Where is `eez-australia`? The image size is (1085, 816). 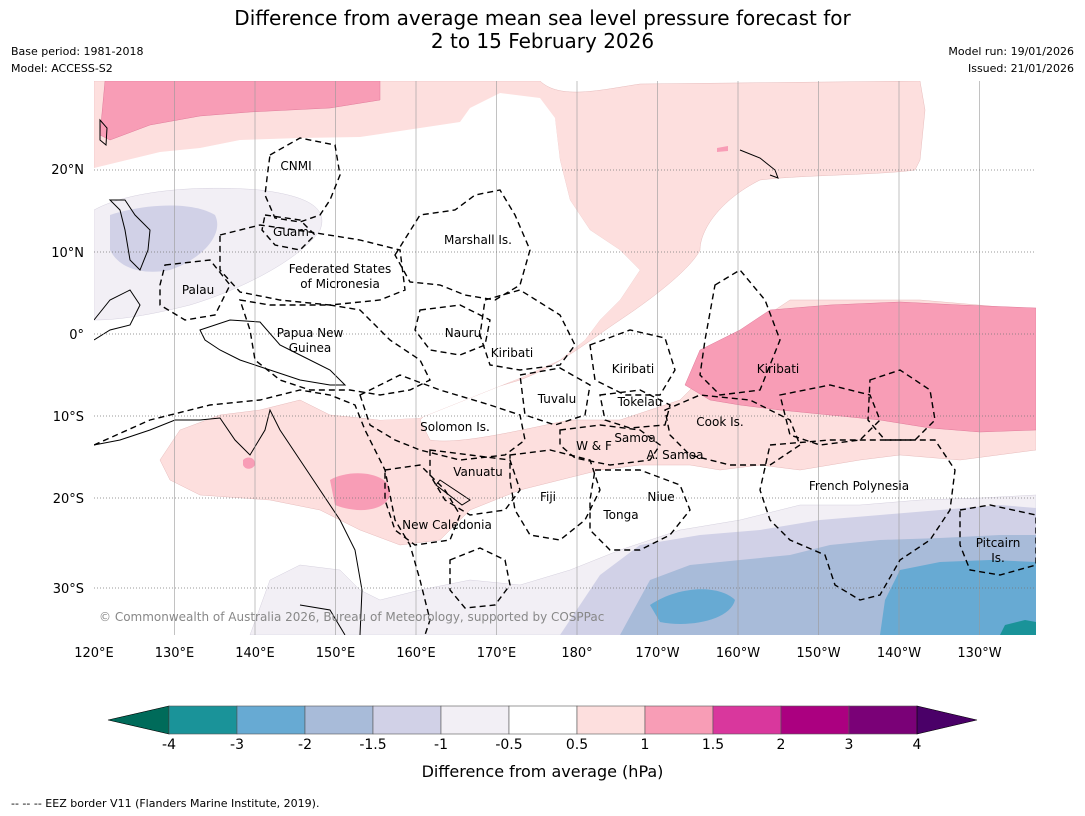
eez-australia is located at coordinates (262, 512).